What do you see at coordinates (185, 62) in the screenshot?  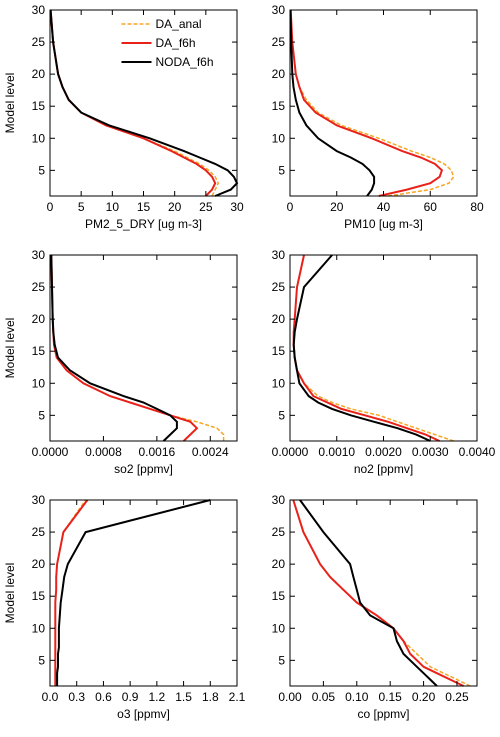 I see `legend-label: NODA_f6h` at bounding box center [185, 62].